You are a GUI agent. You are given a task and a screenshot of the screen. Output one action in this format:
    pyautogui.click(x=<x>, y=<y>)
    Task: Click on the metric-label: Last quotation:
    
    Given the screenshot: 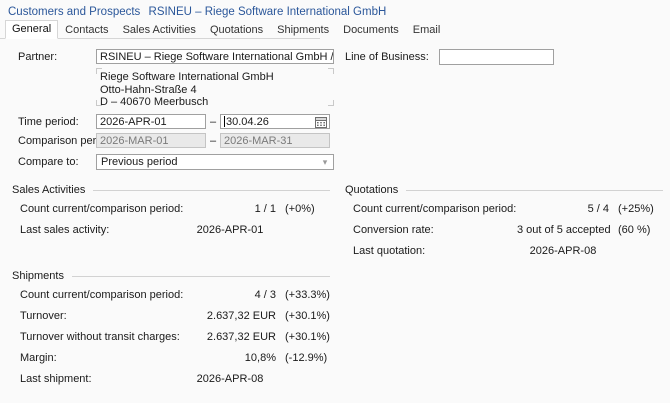 What is the action you would take?
    pyautogui.click(x=389, y=251)
    